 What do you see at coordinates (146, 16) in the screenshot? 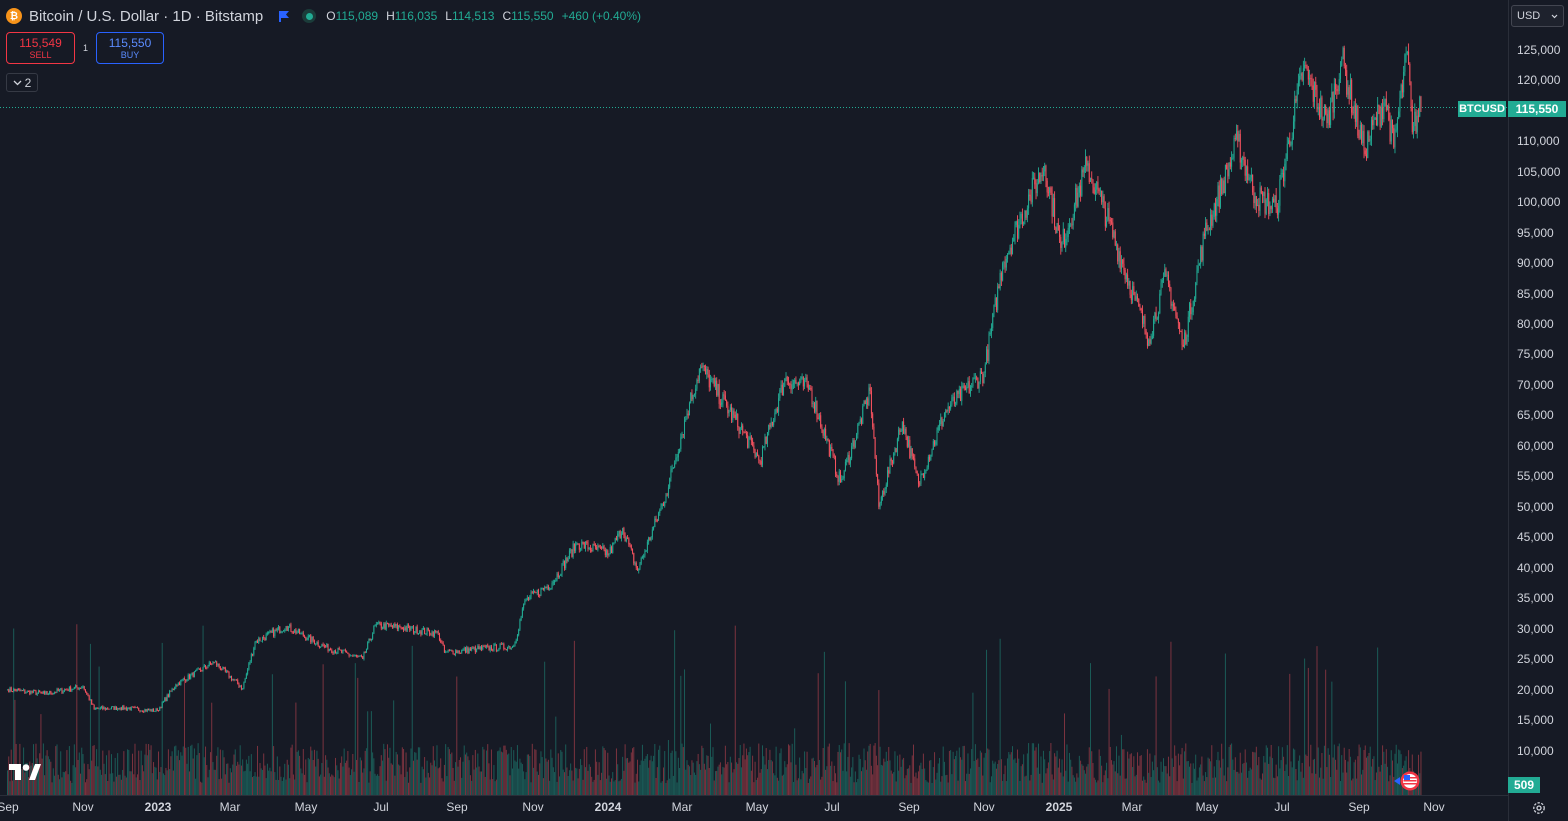
I see `symbol-title: Bitcoin / U.S. Dollar · 1D · Bitstamp` at bounding box center [146, 16].